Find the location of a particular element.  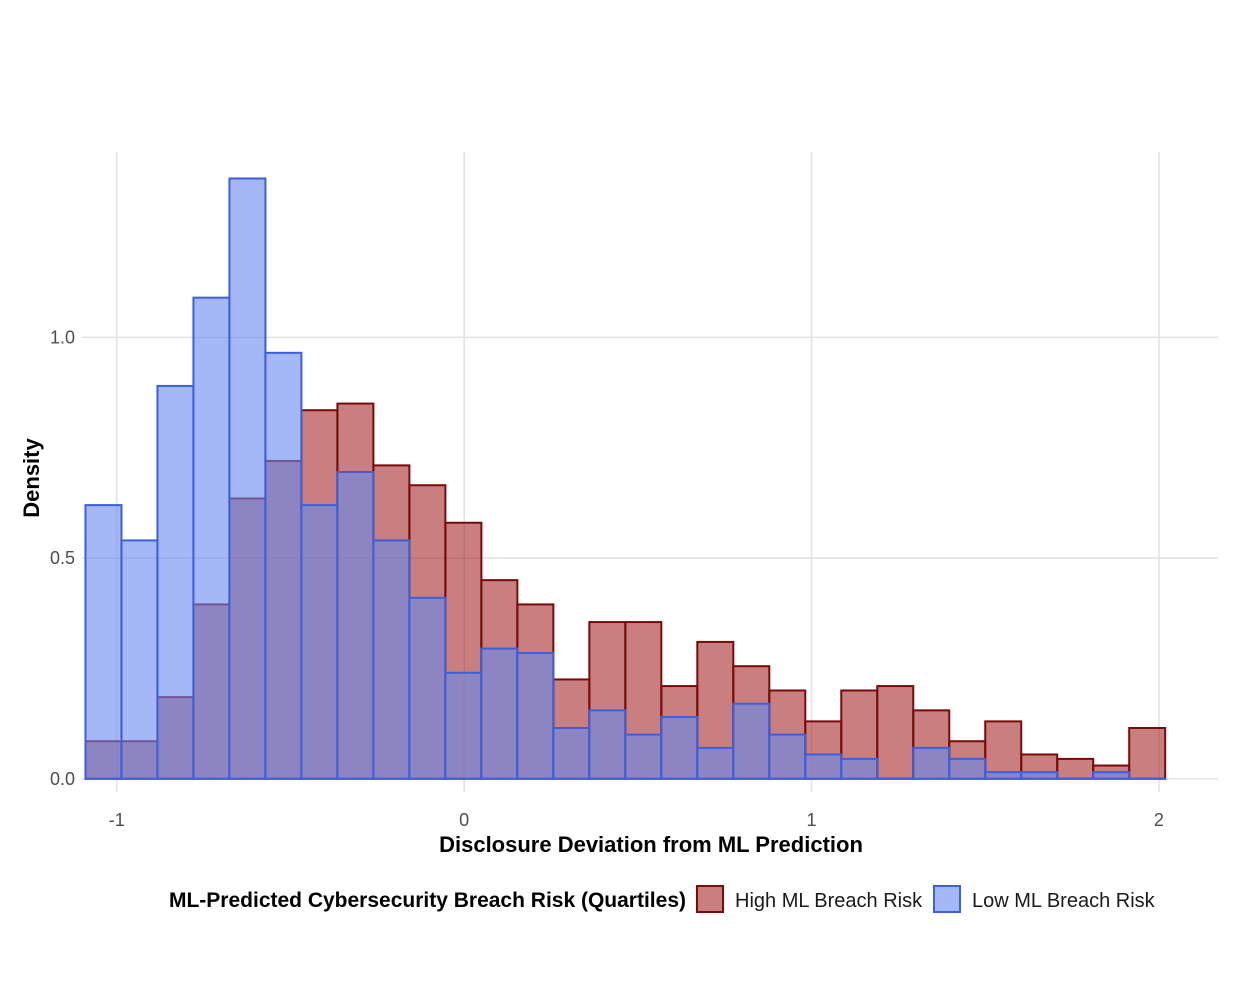

y-tick-label-1: 0.5 is located at coordinates (62, 558).